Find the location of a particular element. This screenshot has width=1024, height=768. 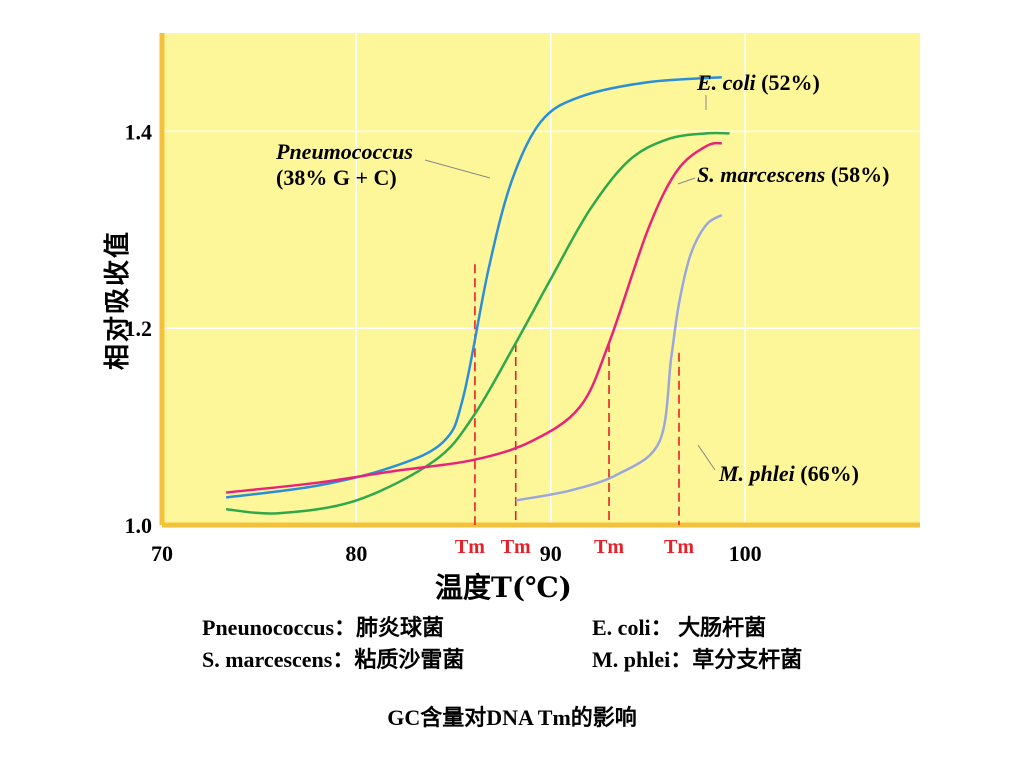

curve-mphlei is located at coordinates (619, 357).